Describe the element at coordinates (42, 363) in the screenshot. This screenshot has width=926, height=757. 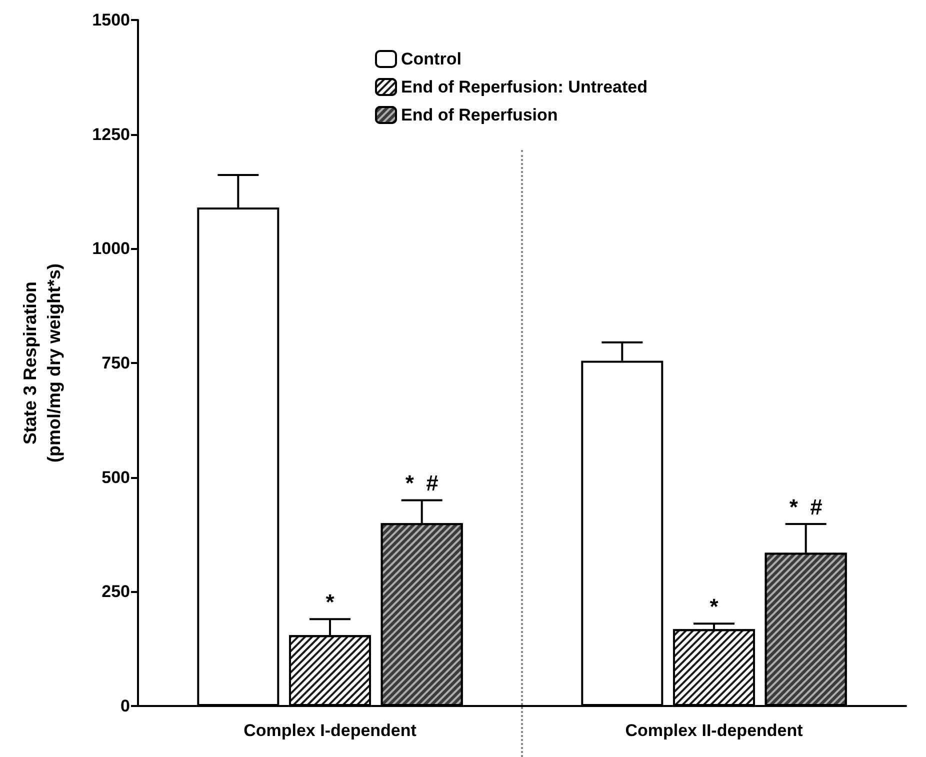
I see `y-axis-title: State 3 Respiration (pmol/mg dry weight*s)` at that location.